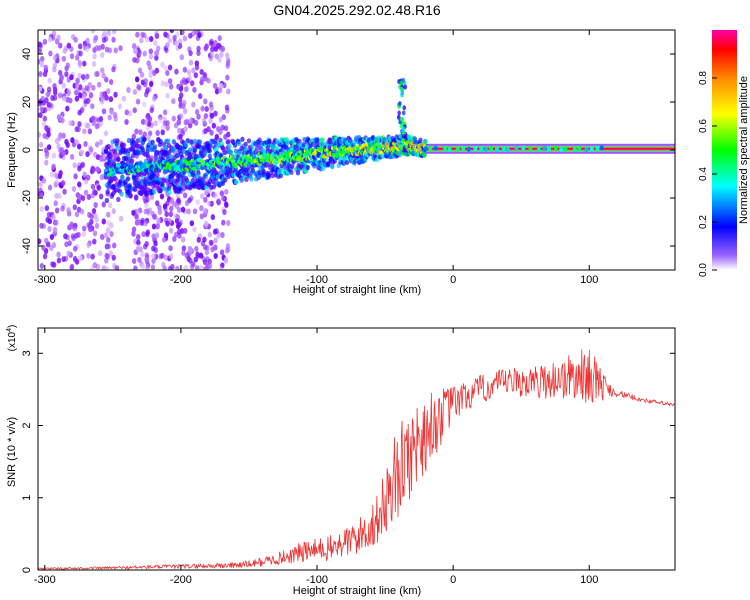 The image size is (750, 600). What do you see at coordinates (27, 246) in the screenshot?
I see `spectrogram-y-tick-label: -40` at bounding box center [27, 246].